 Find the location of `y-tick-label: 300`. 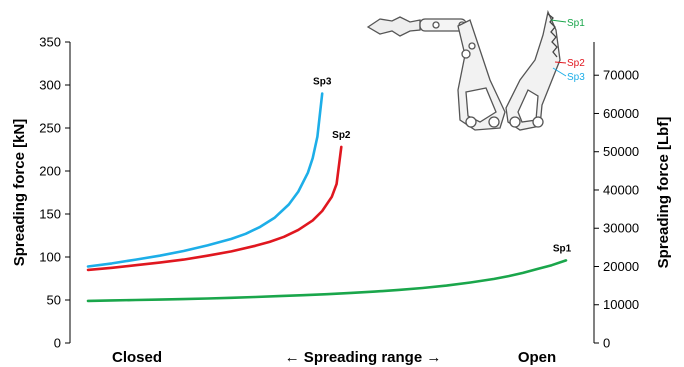

y-tick-label: 300 is located at coordinates (50, 85).